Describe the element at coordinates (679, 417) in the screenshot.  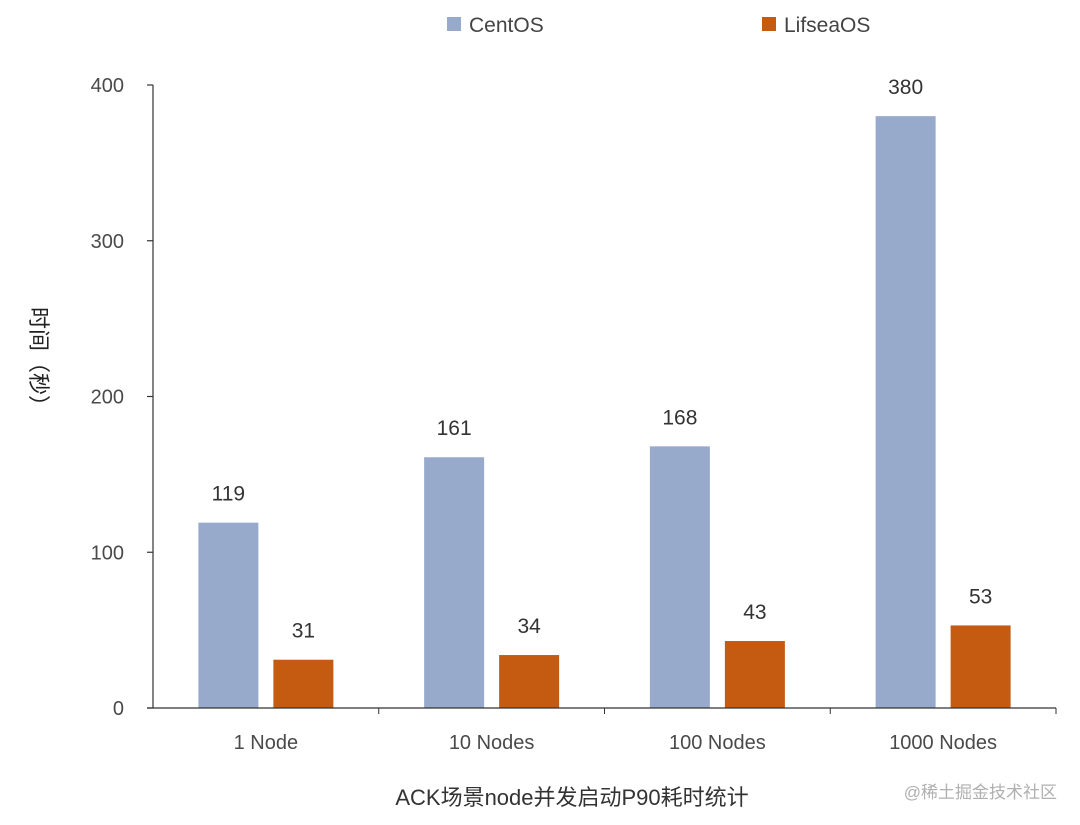
I see `data-label-centos: 168` at that location.